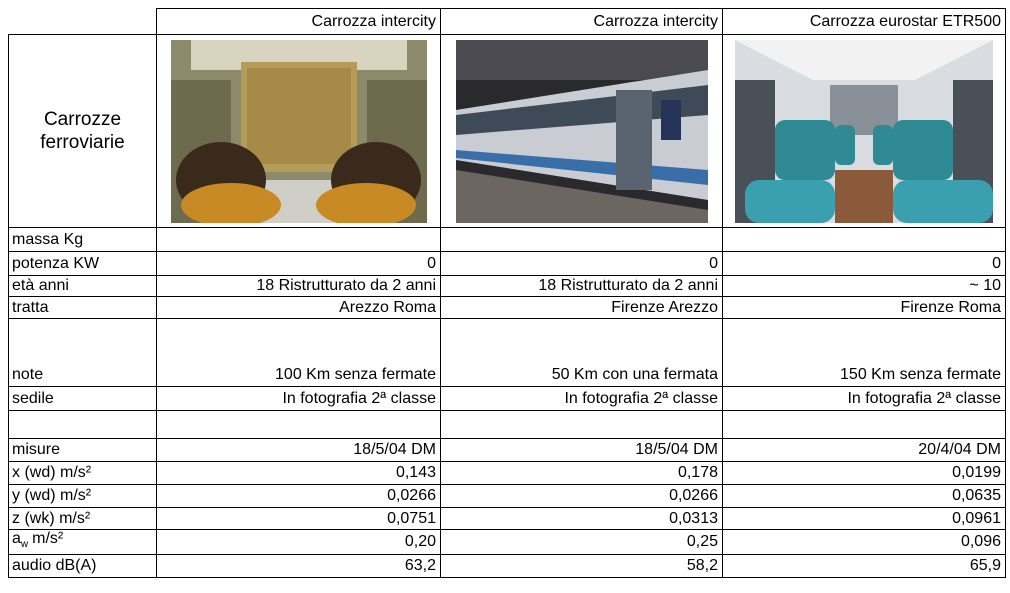 This screenshot has height=593, width=1010. Describe the element at coordinates (864, 542) in the screenshot. I see `cell-value: 0,096` at that location.